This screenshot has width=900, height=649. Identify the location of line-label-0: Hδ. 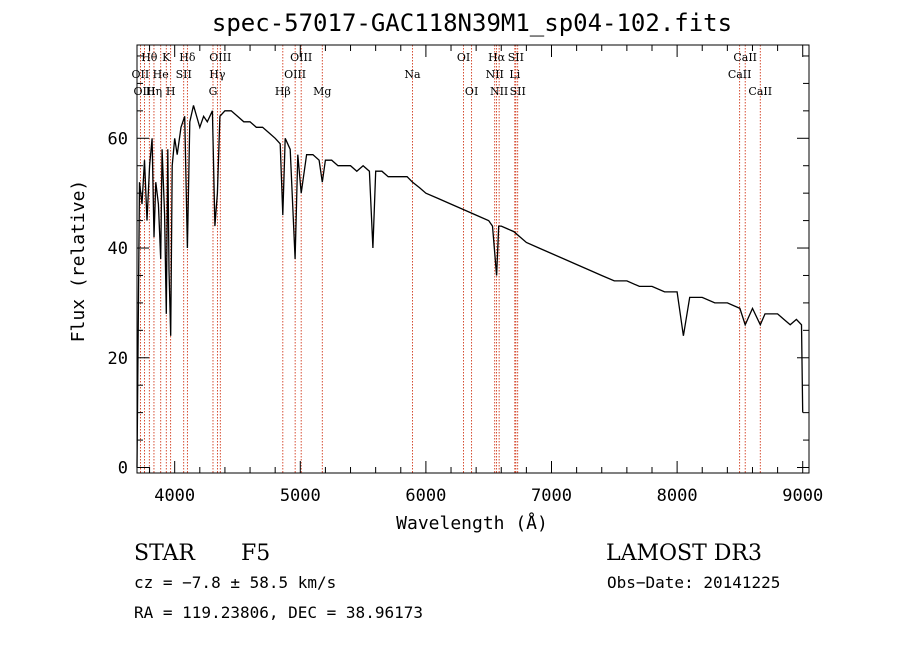
(187, 57).